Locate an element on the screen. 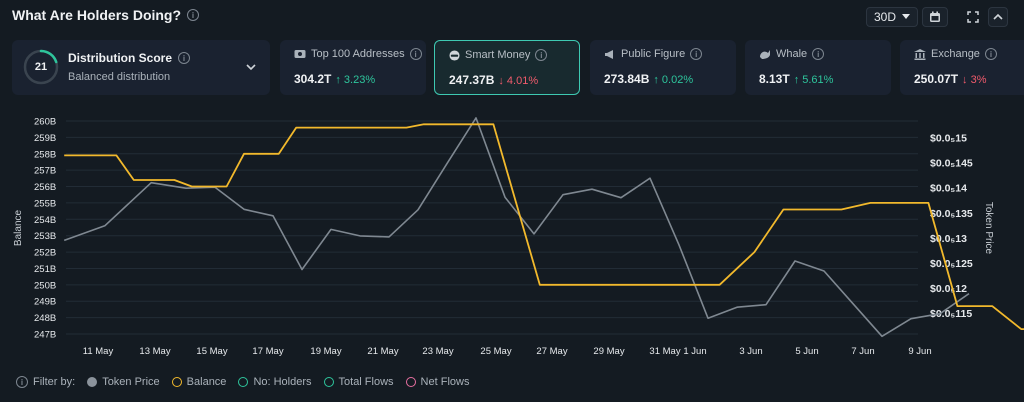 Image resolution: width=1024 pixels, height=402 pixels. y-tick-label: 249B is located at coordinates (45, 302).